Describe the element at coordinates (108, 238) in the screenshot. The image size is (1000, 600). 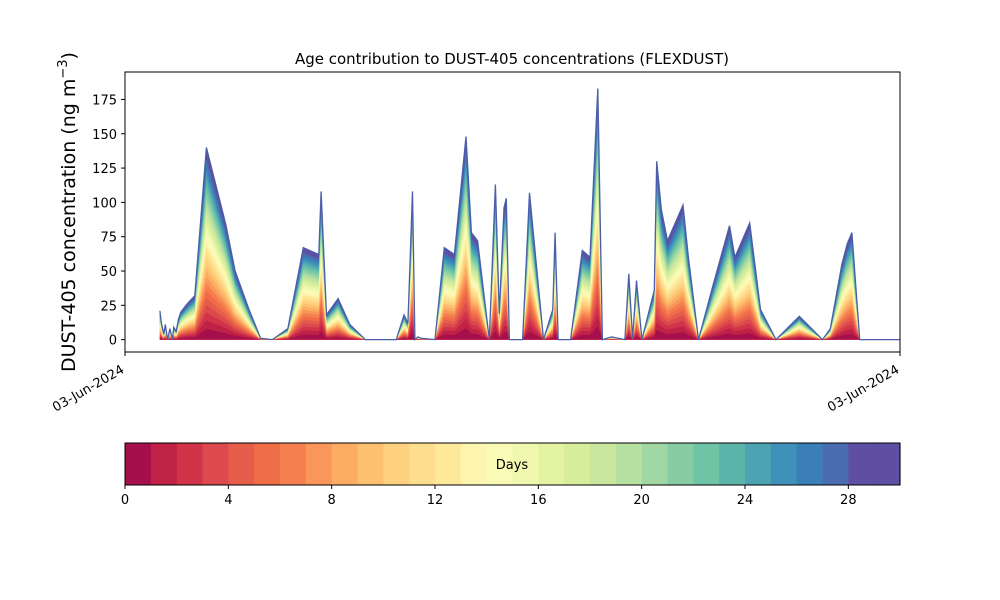
I see `y-tick-label: 75` at that location.